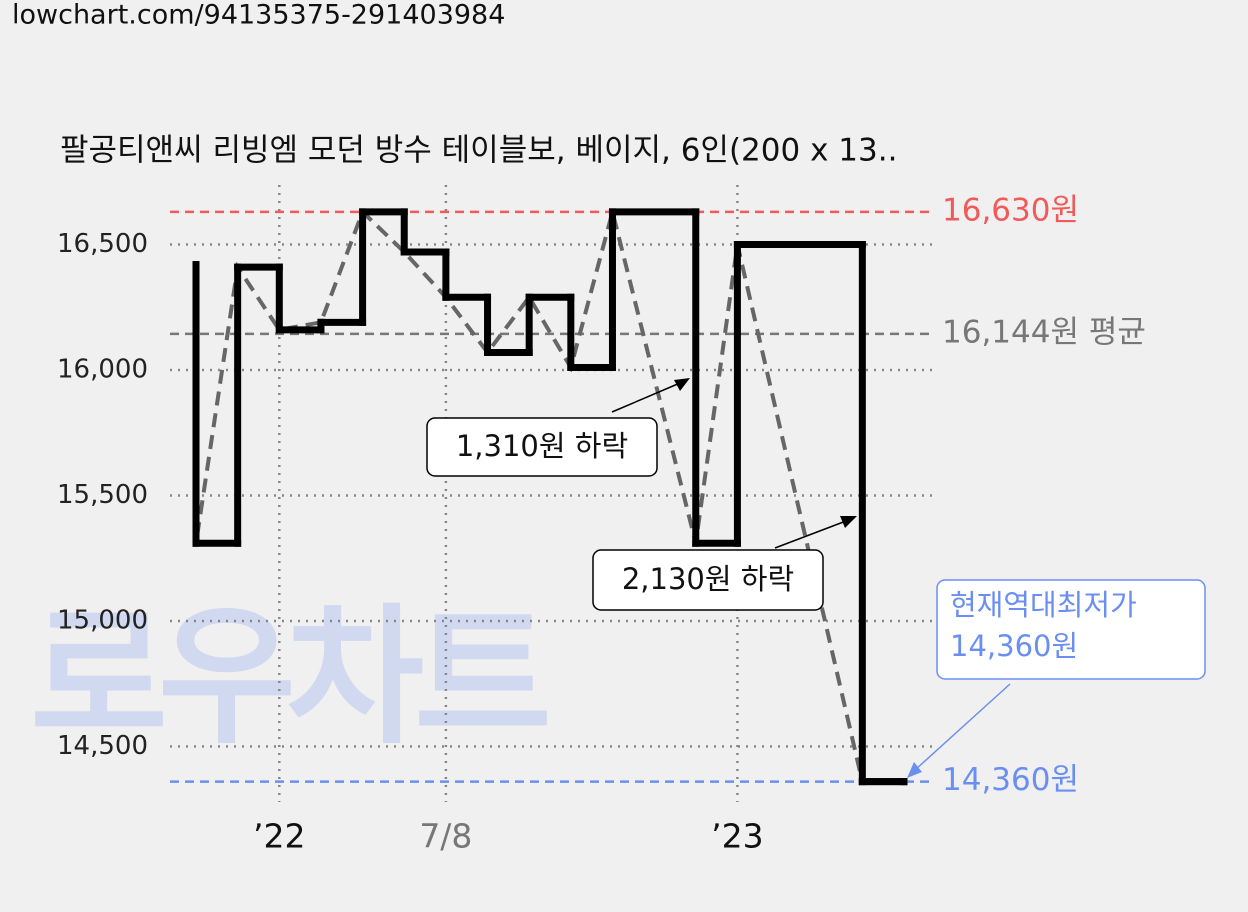 This screenshot has height=912, width=1248. I want to click on y-tick-label: 15,000, so click(102, 621).